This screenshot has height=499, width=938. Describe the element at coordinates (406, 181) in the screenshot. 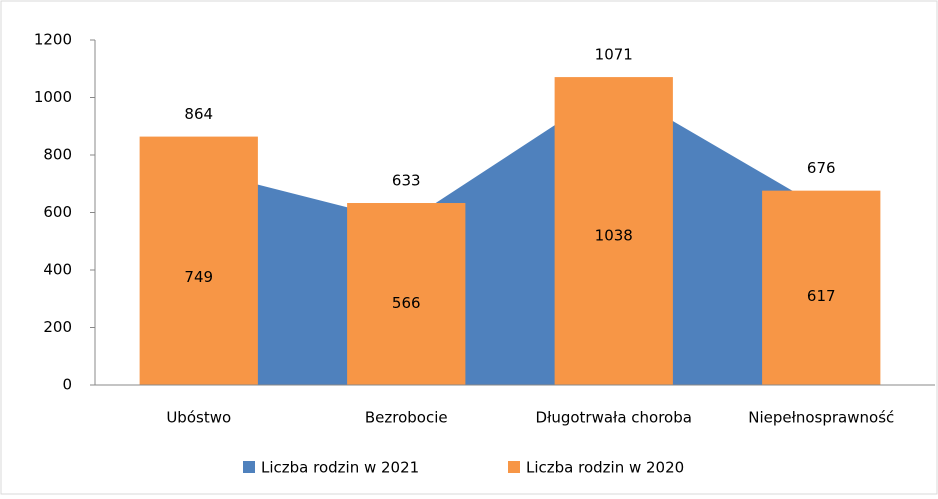

I see `data-label: 633` at that location.